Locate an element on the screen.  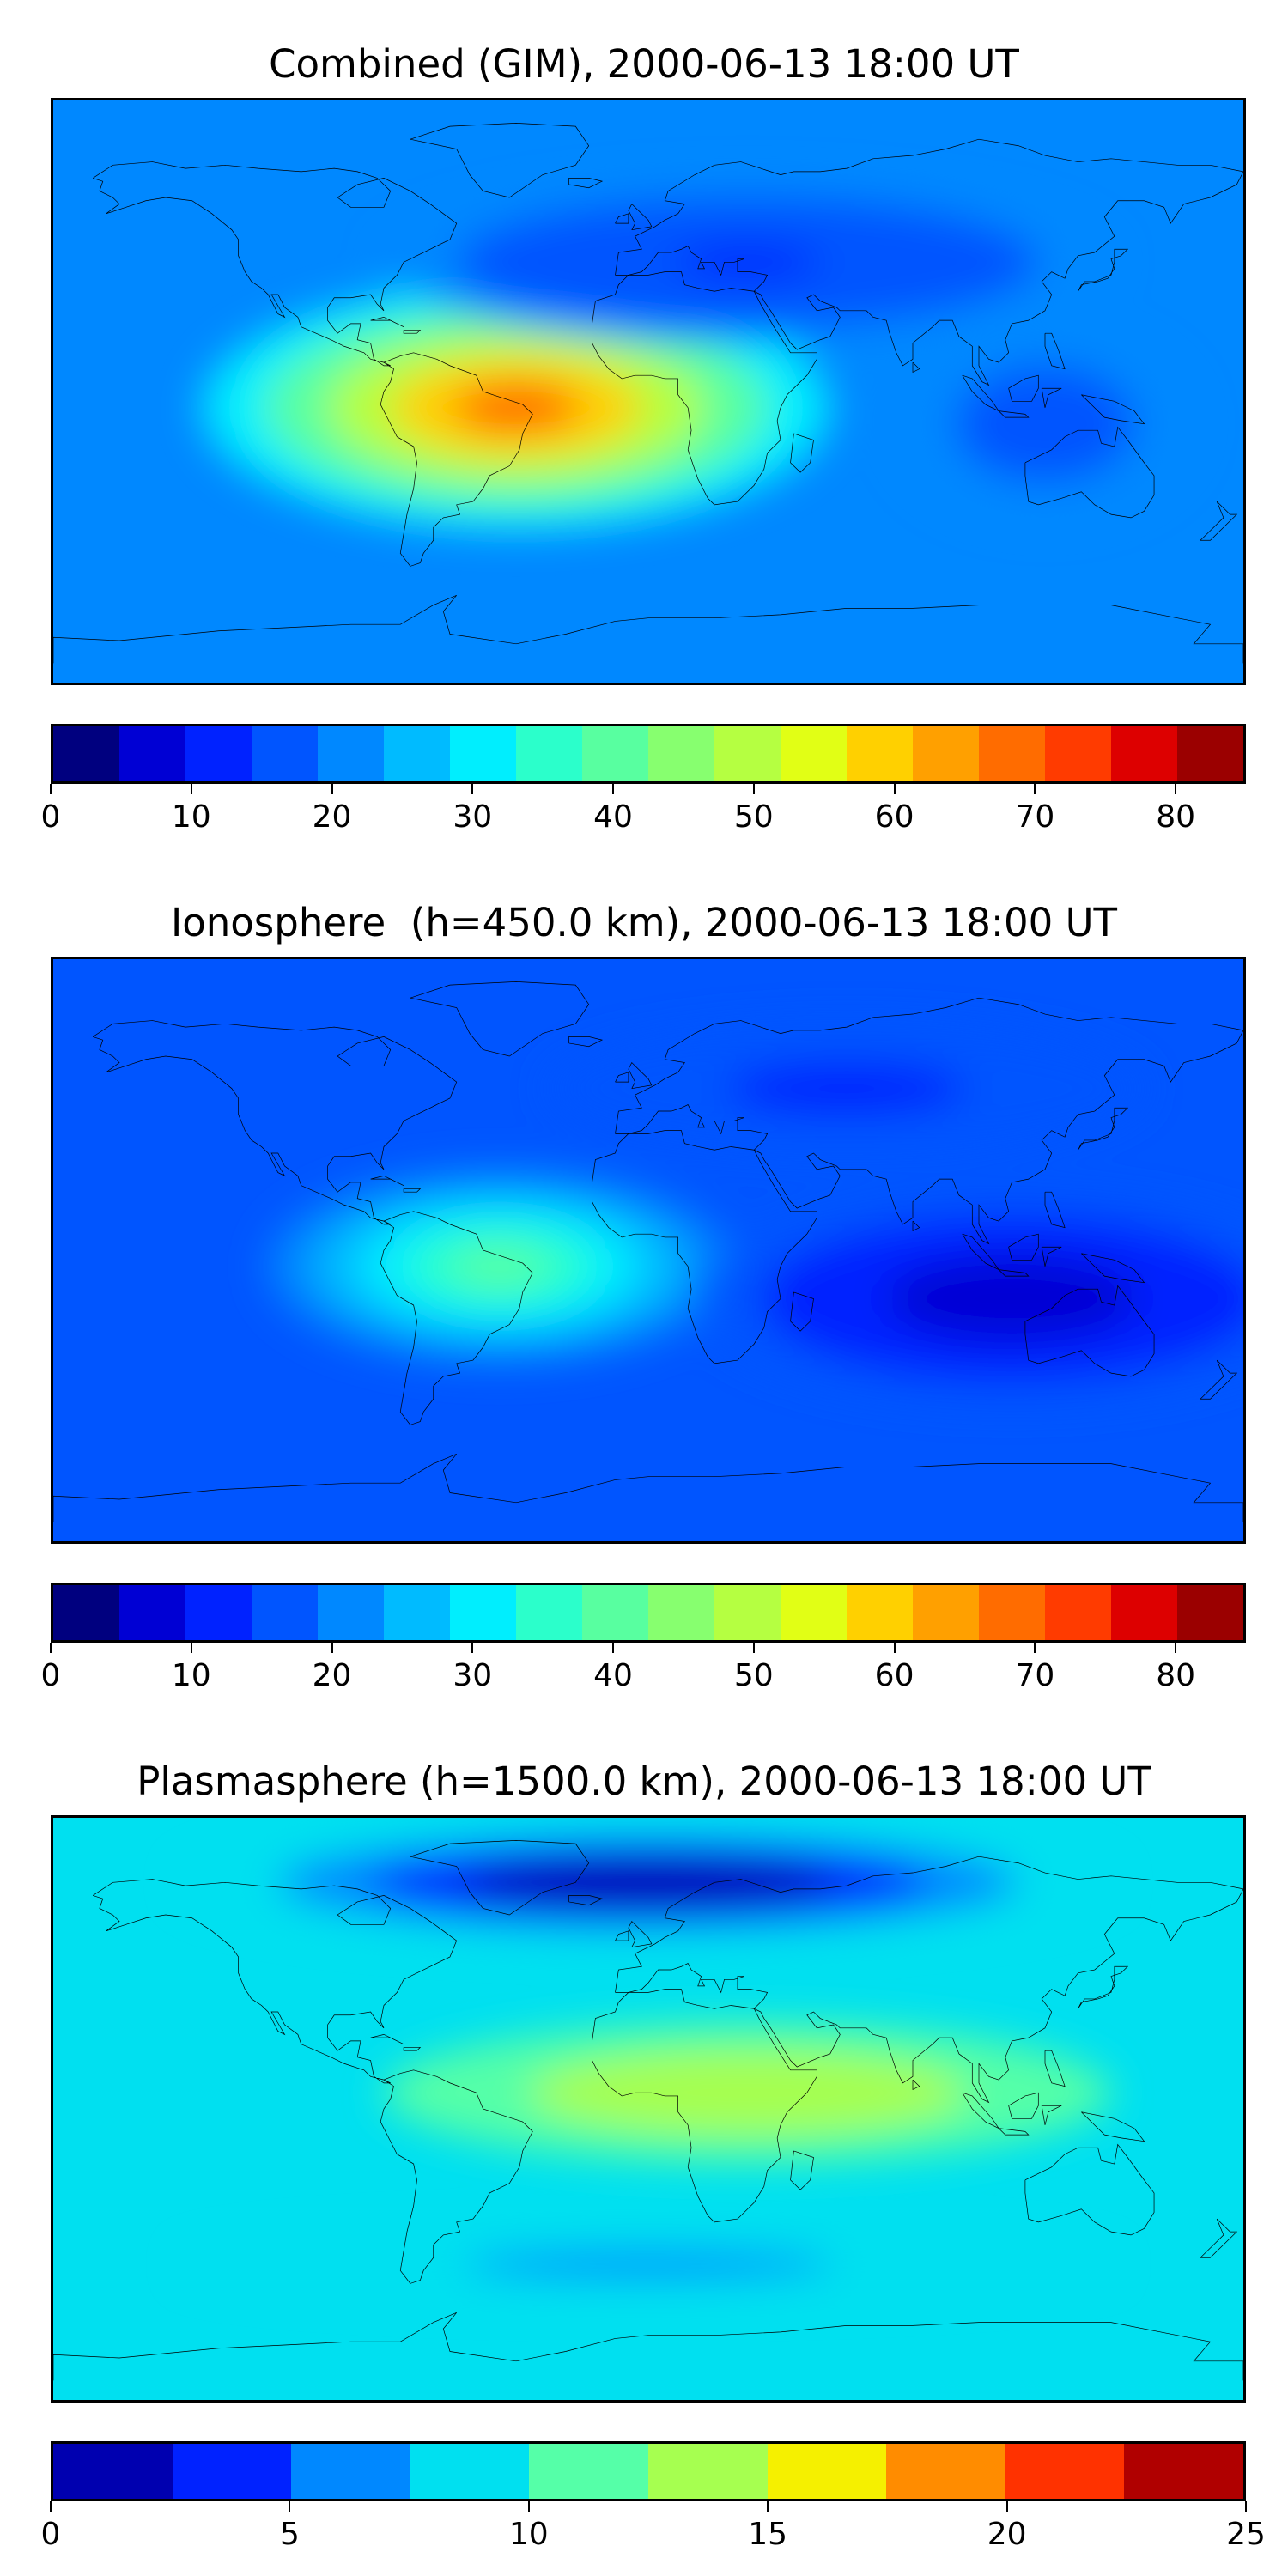
colorbar-plasmasphere is located at coordinates (649, 2471).